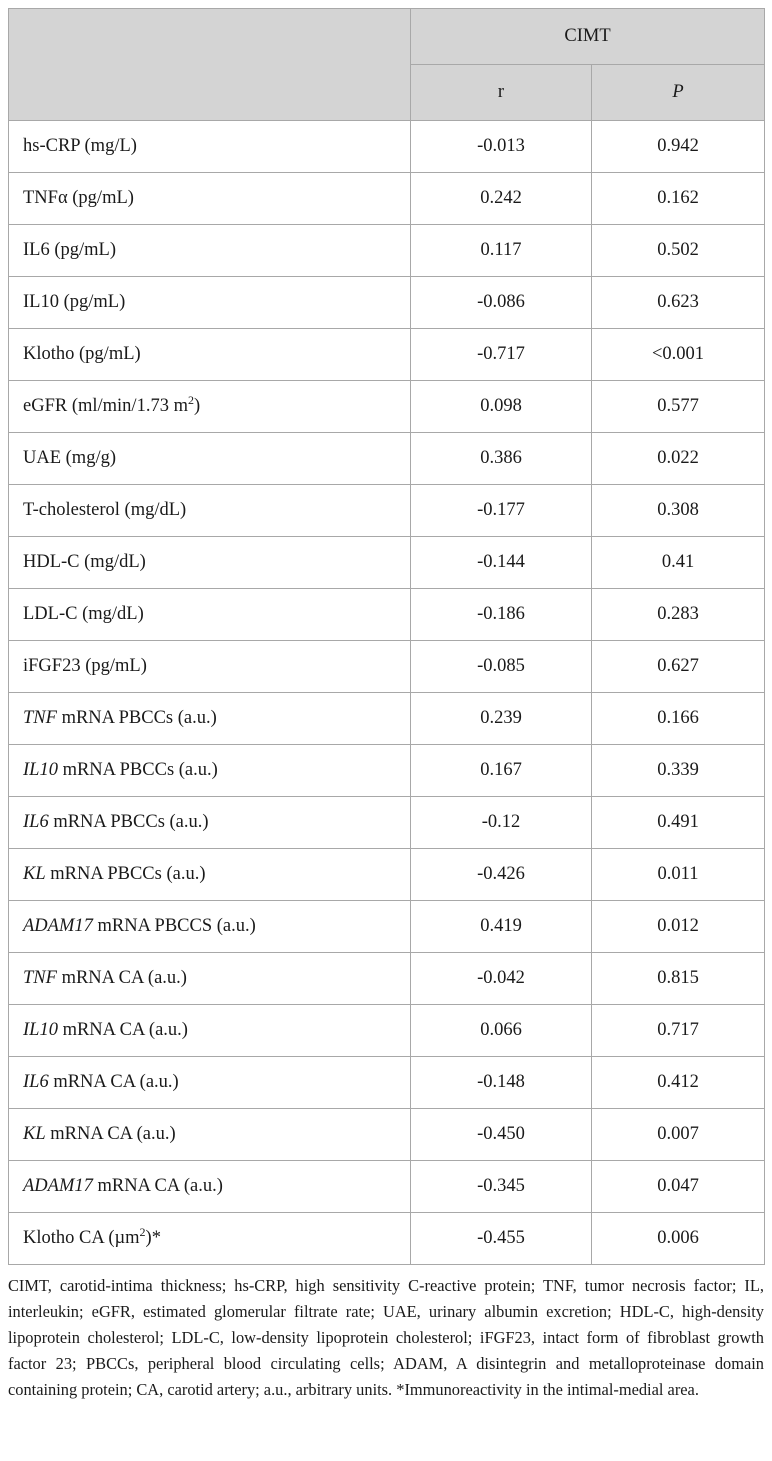 The image size is (772, 1461). I want to click on table-row: IL6 mRNA PBCCs (a.u.) -0.12 0.491, so click(386, 822).